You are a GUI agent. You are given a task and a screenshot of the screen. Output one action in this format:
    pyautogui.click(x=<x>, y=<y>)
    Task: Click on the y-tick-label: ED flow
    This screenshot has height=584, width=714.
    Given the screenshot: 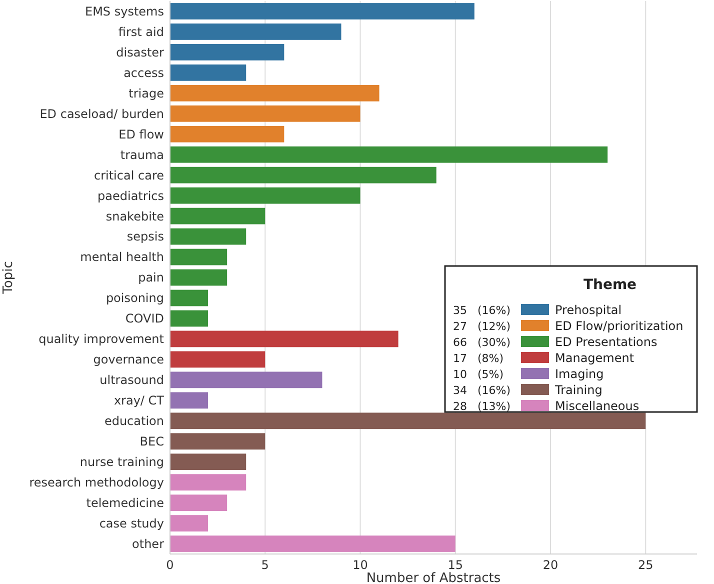 What is the action you would take?
    pyautogui.click(x=141, y=134)
    